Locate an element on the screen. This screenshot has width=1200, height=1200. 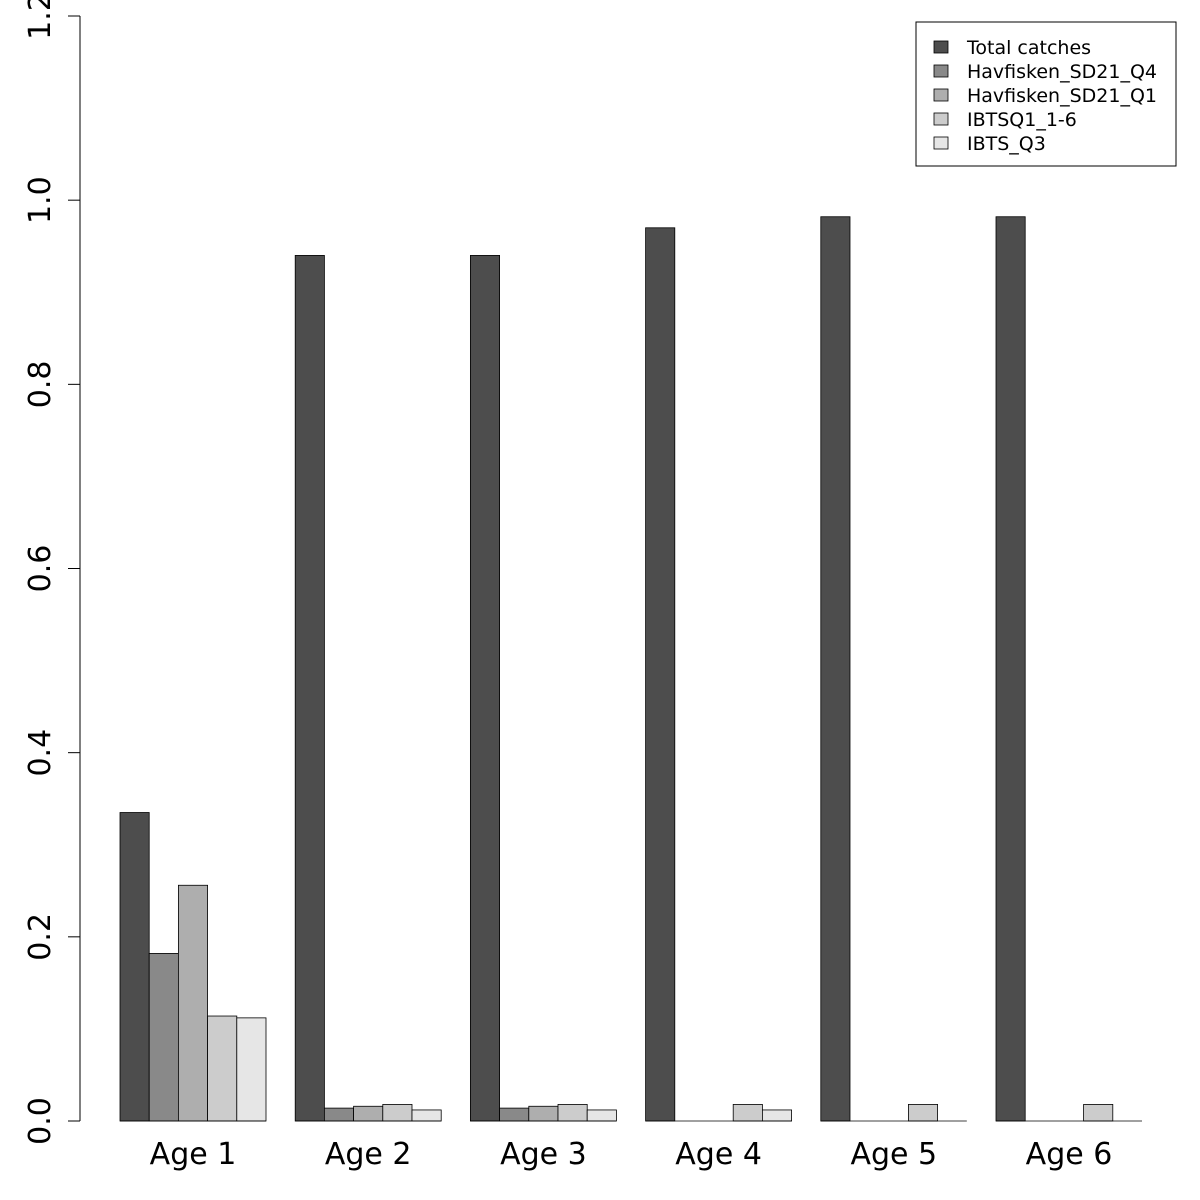
y-tick-label: 0.8 is located at coordinates (40, 384).